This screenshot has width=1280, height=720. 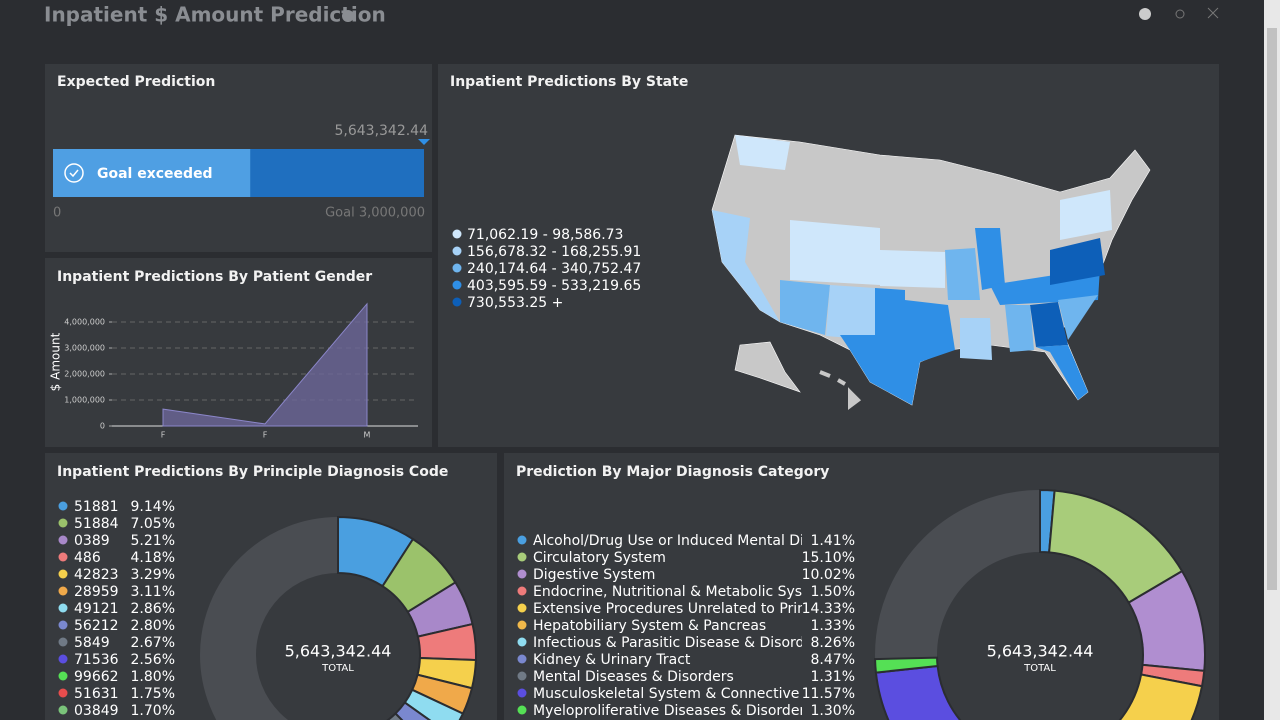 I want to click on legend-label: Myeloproliferative Diseases & Disorders, so click(x=672, y=711).